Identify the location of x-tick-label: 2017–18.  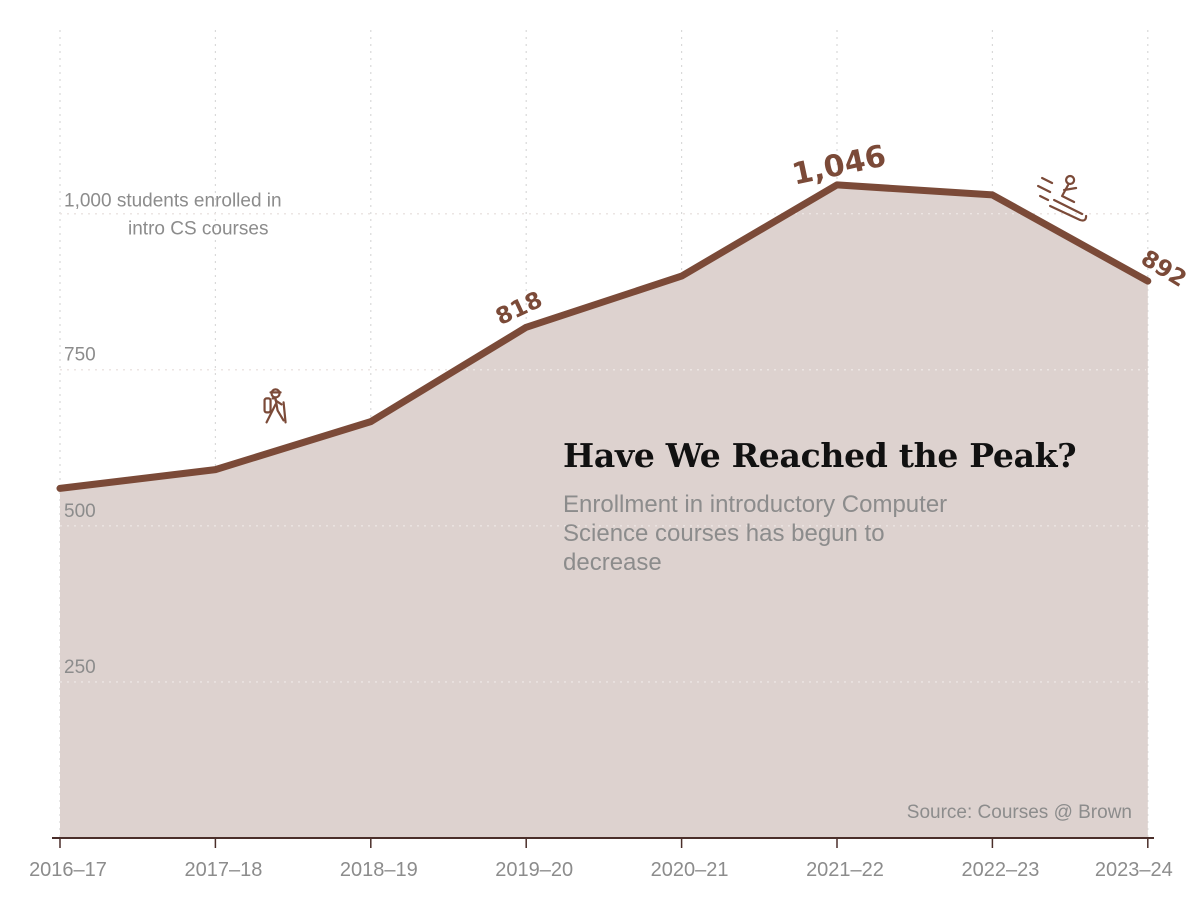
(223, 870).